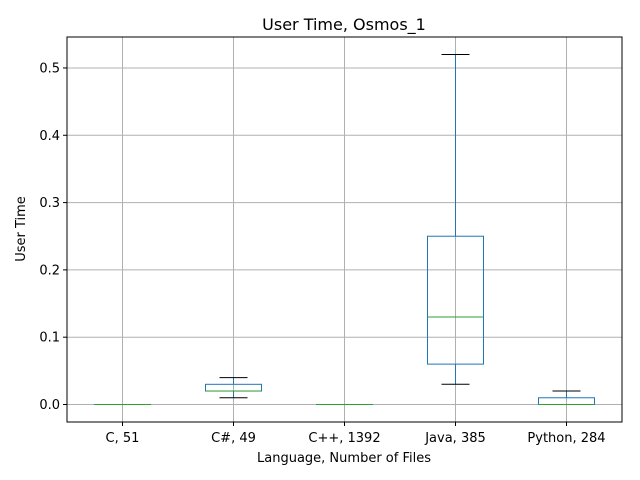  What do you see at coordinates (566, 438) in the screenshot?
I see `x-tick-label: Python, 284` at bounding box center [566, 438].